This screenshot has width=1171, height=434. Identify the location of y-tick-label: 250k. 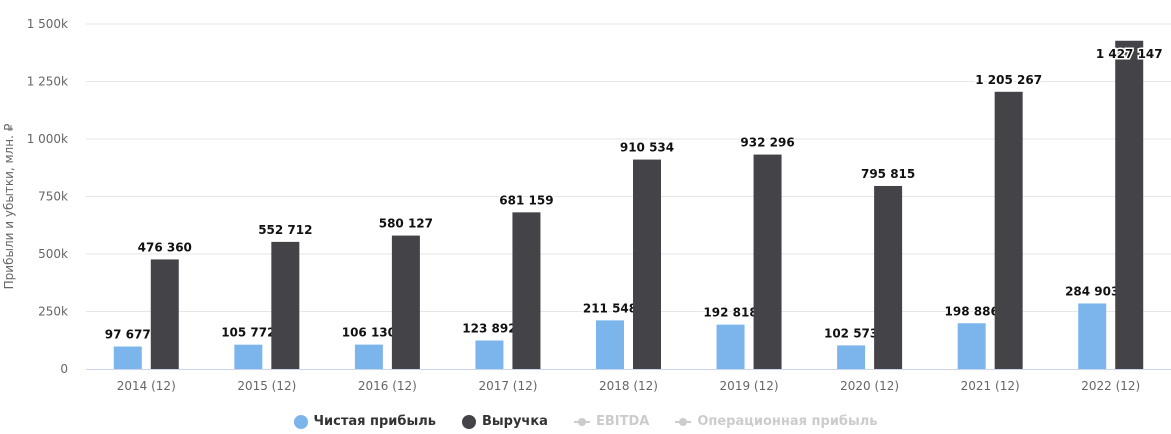
(53, 312).